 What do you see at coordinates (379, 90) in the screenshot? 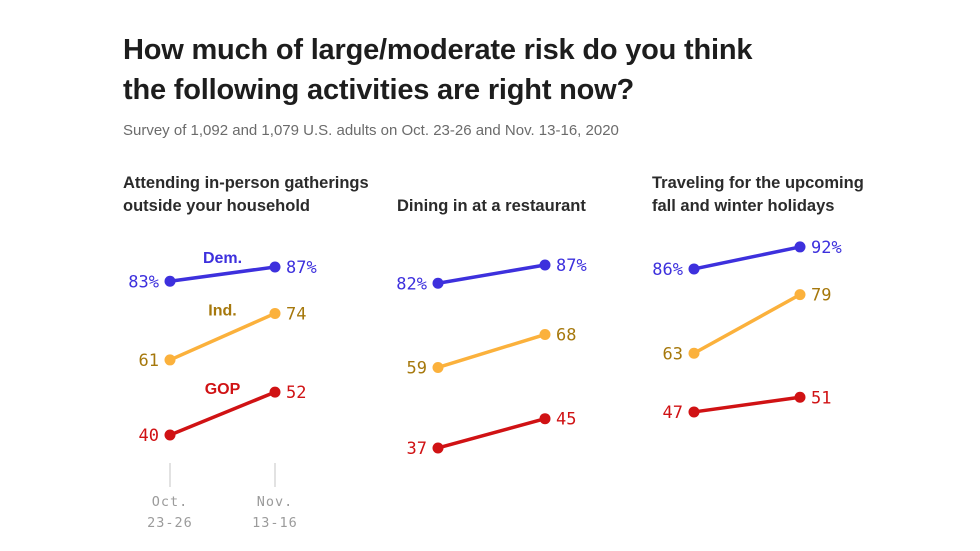
I see `chart-title-line-2: the following activities are right now?` at bounding box center [379, 90].